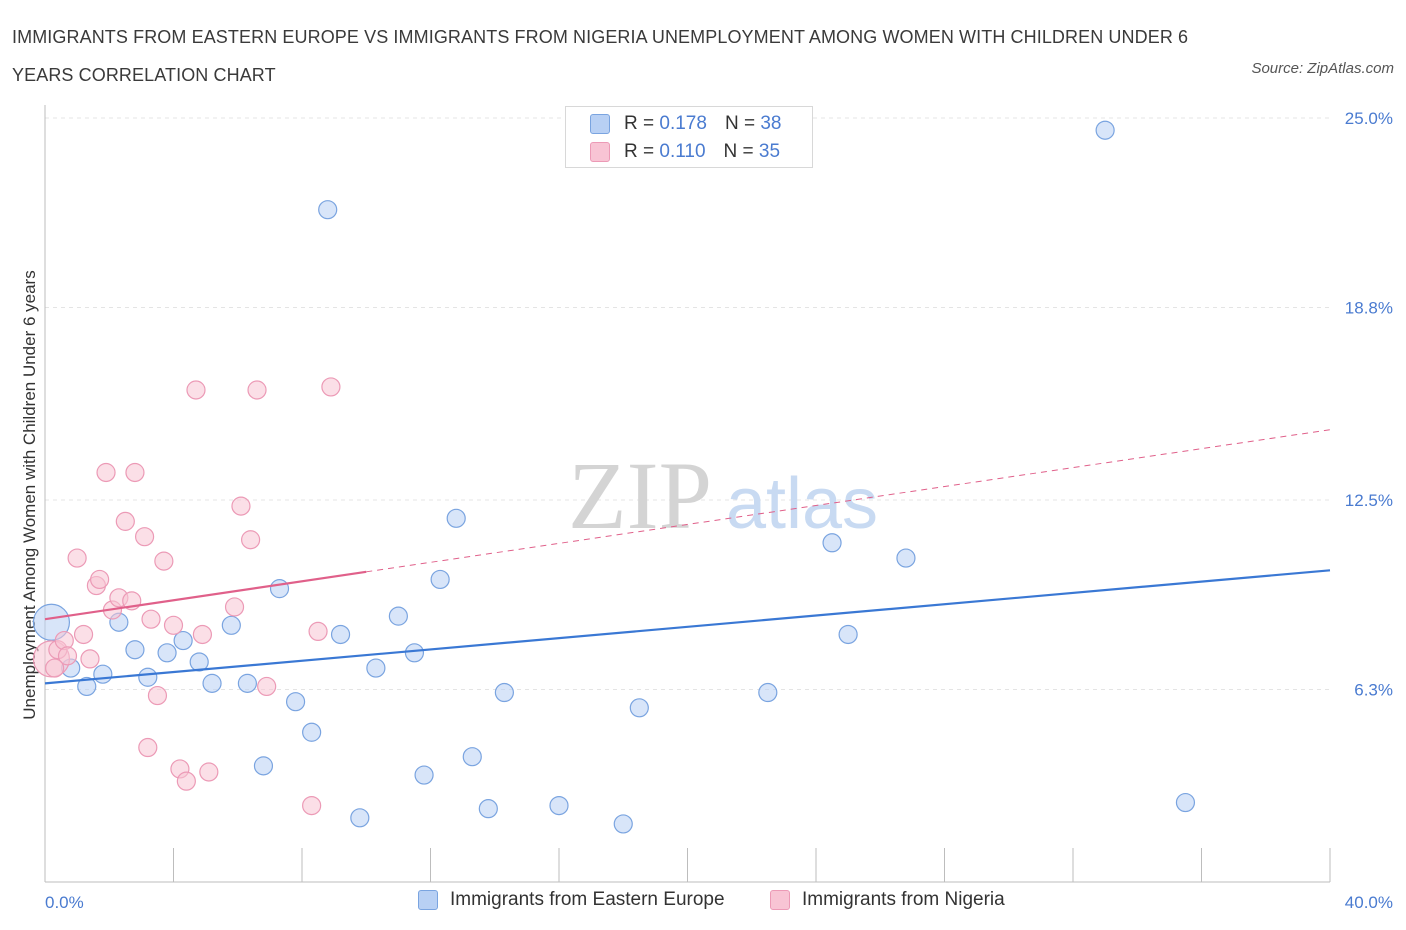  What do you see at coordinates (687, 627) in the screenshot?
I see `trend-line-eastern-europe` at bounding box center [687, 627].